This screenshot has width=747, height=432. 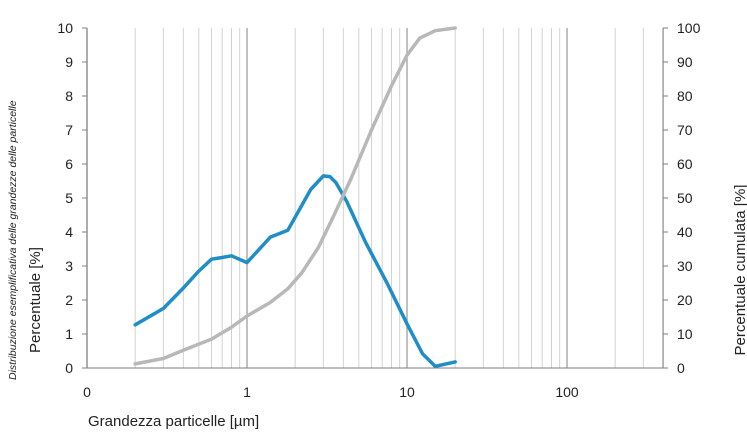 I want to click on y-tick-label: 3, so click(x=69, y=266).